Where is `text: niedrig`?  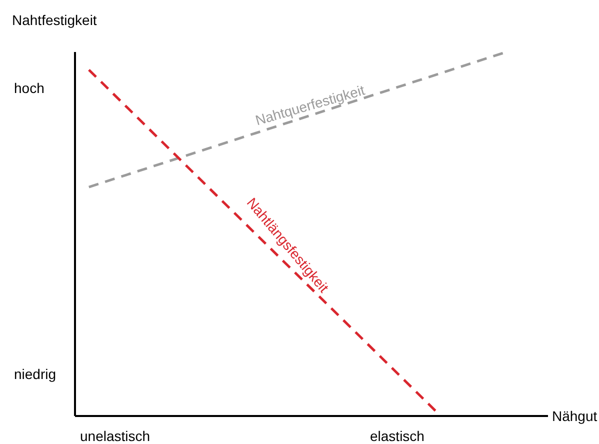 text: niedrig is located at coordinates (35, 374).